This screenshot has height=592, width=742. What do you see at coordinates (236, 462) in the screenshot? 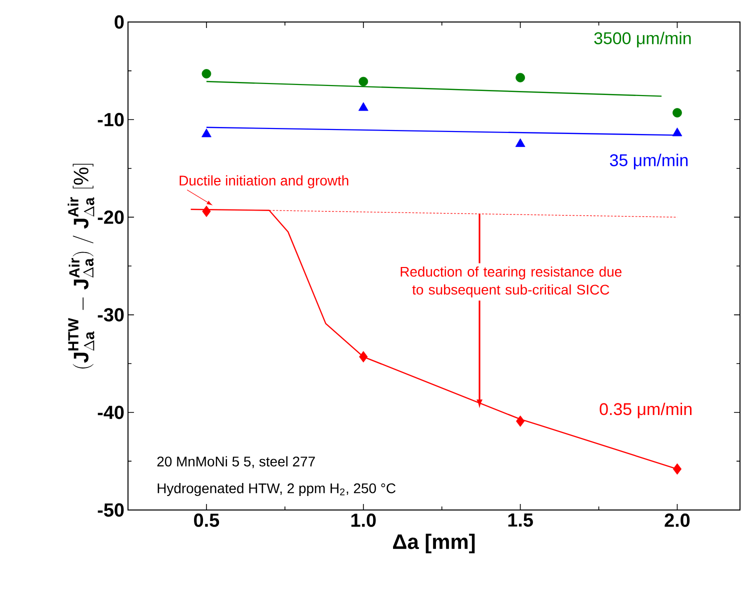
I see `annotation: 20 MnMoNi 5 5, steel 277` at bounding box center [236, 462].